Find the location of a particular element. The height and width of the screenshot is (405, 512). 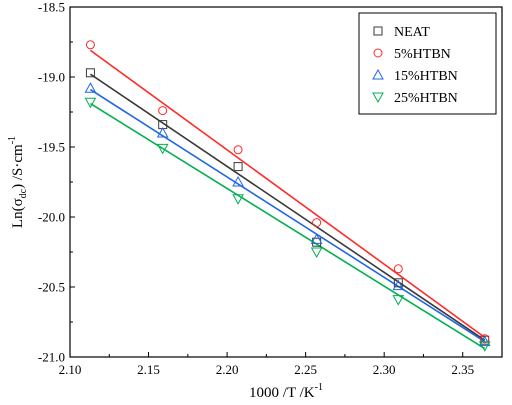

legend-label: 5%HTBN is located at coordinates (422, 54).